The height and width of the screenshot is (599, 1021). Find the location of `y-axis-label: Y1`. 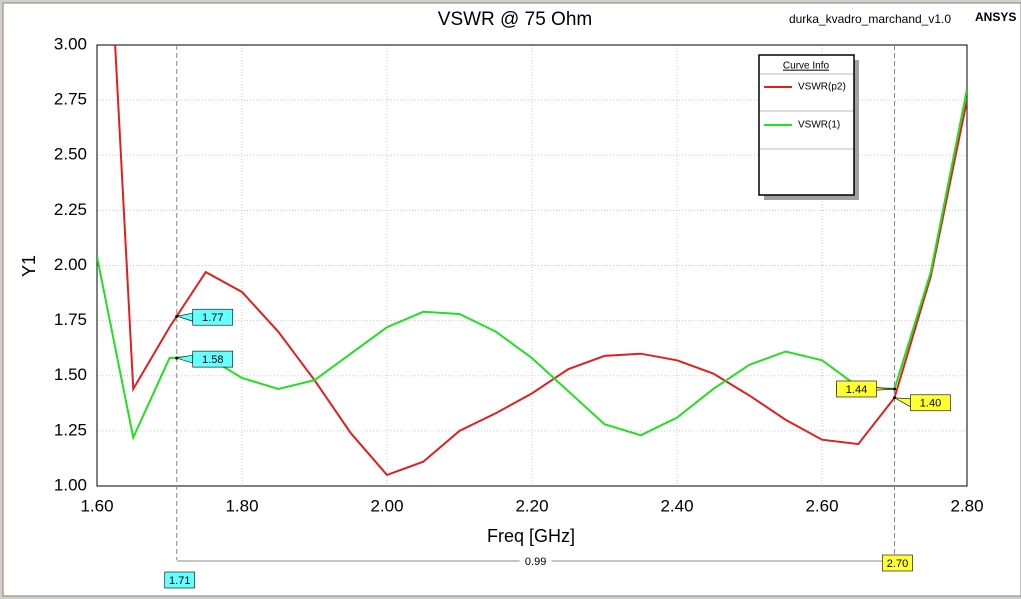

y-axis-label: Y1 is located at coordinates (29, 266).